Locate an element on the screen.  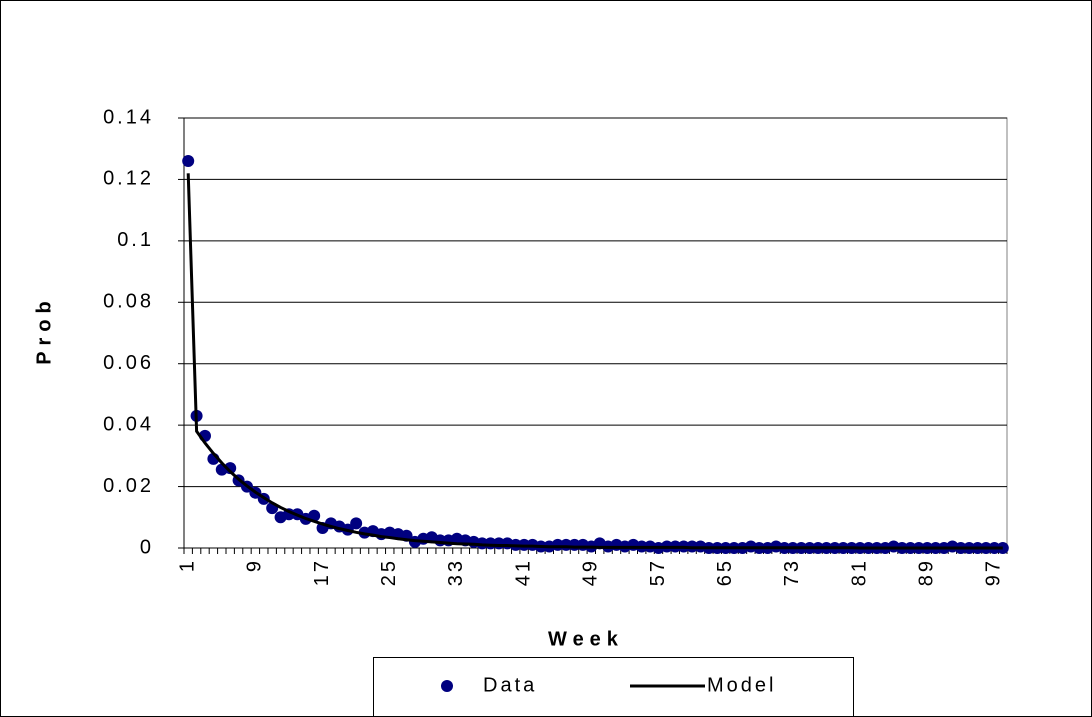
x-tick-label: 1 is located at coordinates (187, 565).